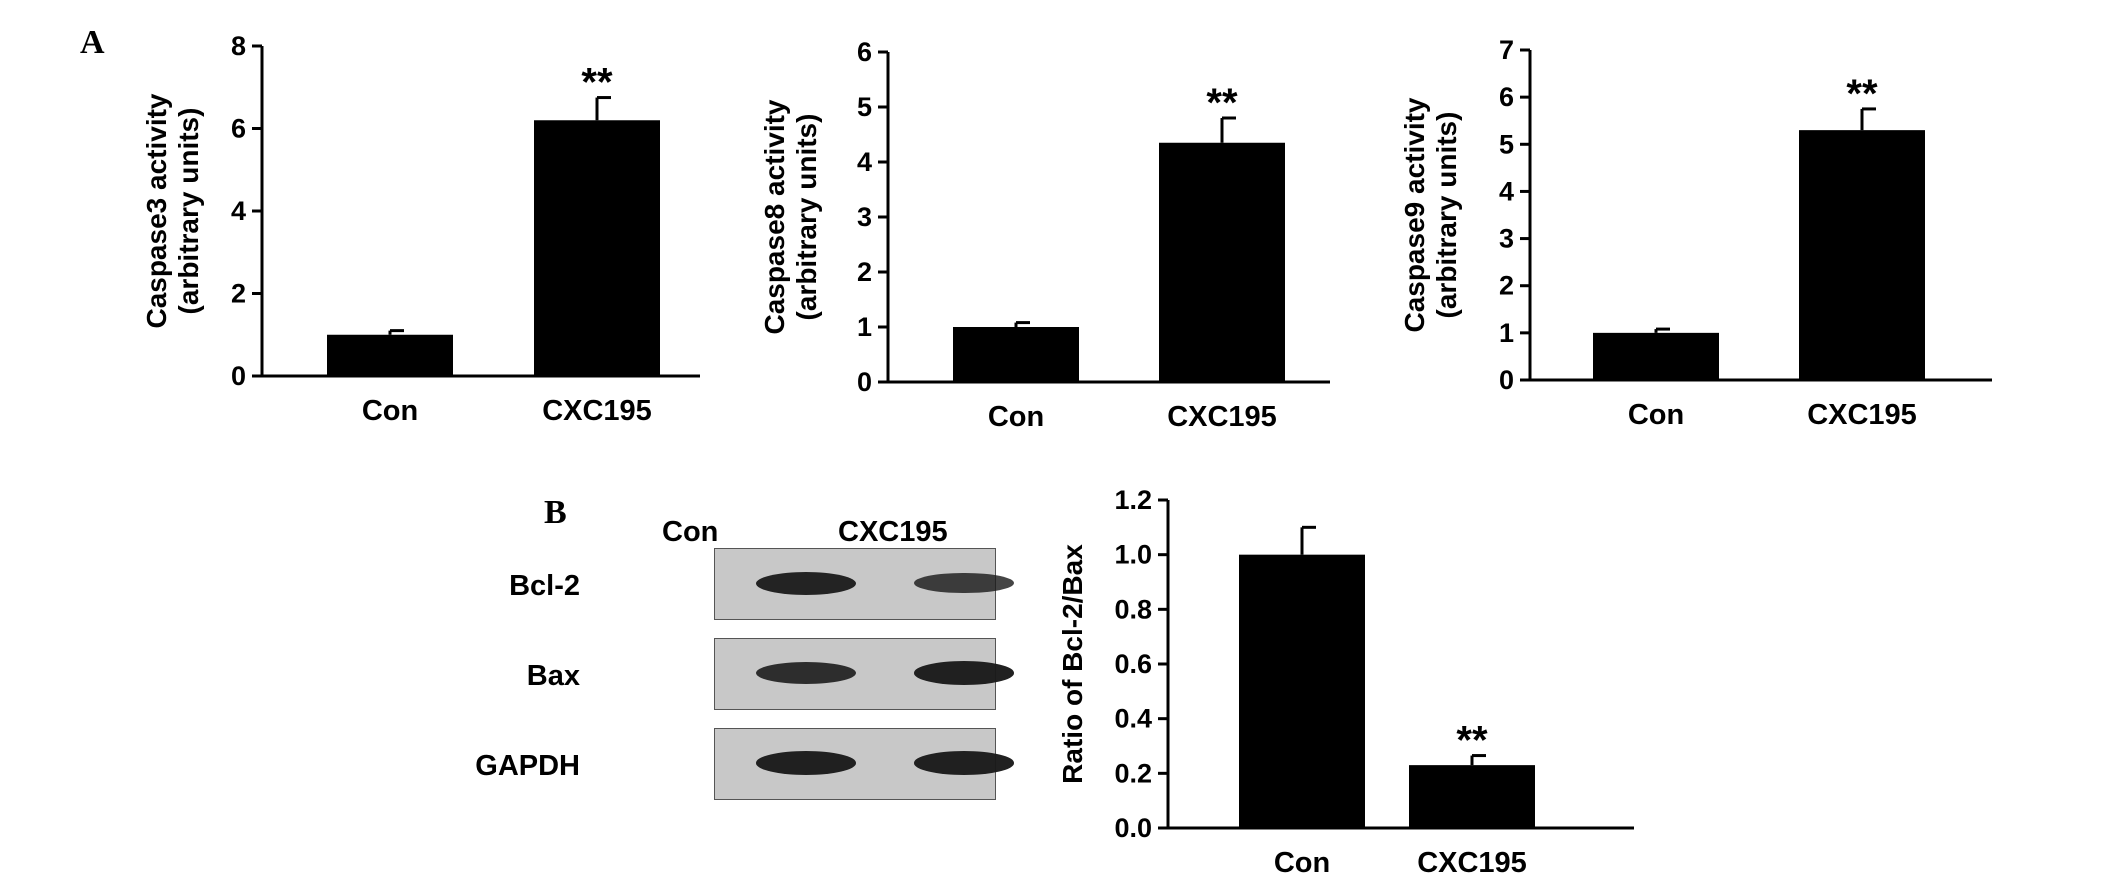 The width and height of the screenshot is (2126, 880). What do you see at coordinates (156, 210) in the screenshot?
I see `y-axis-label: Caspase3 activity` at bounding box center [156, 210].